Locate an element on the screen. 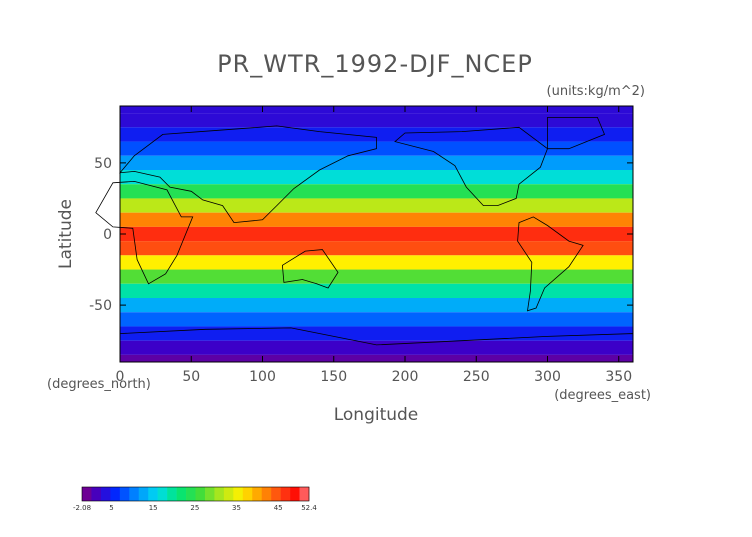  x-unit-label: (degrees_east) is located at coordinates (602, 395).